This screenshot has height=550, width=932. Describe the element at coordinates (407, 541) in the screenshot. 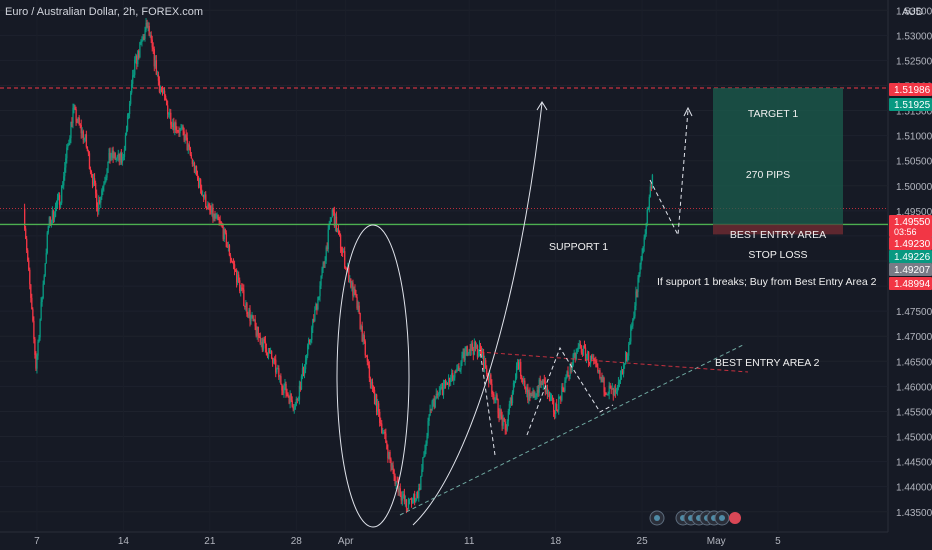

I see `time-axis: 7 14 21 28 Apr 11 18 25 May 5` at that location.